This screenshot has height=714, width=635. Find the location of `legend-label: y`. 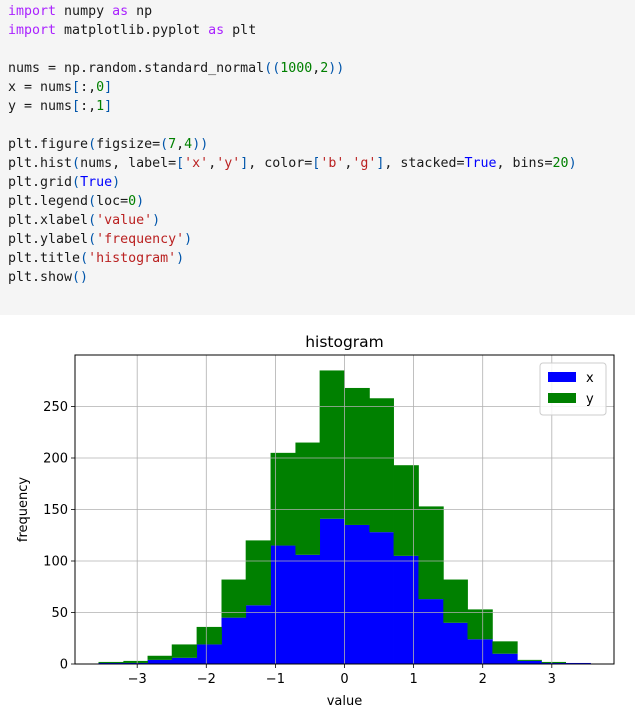

legend-label: y is located at coordinates (590, 399).